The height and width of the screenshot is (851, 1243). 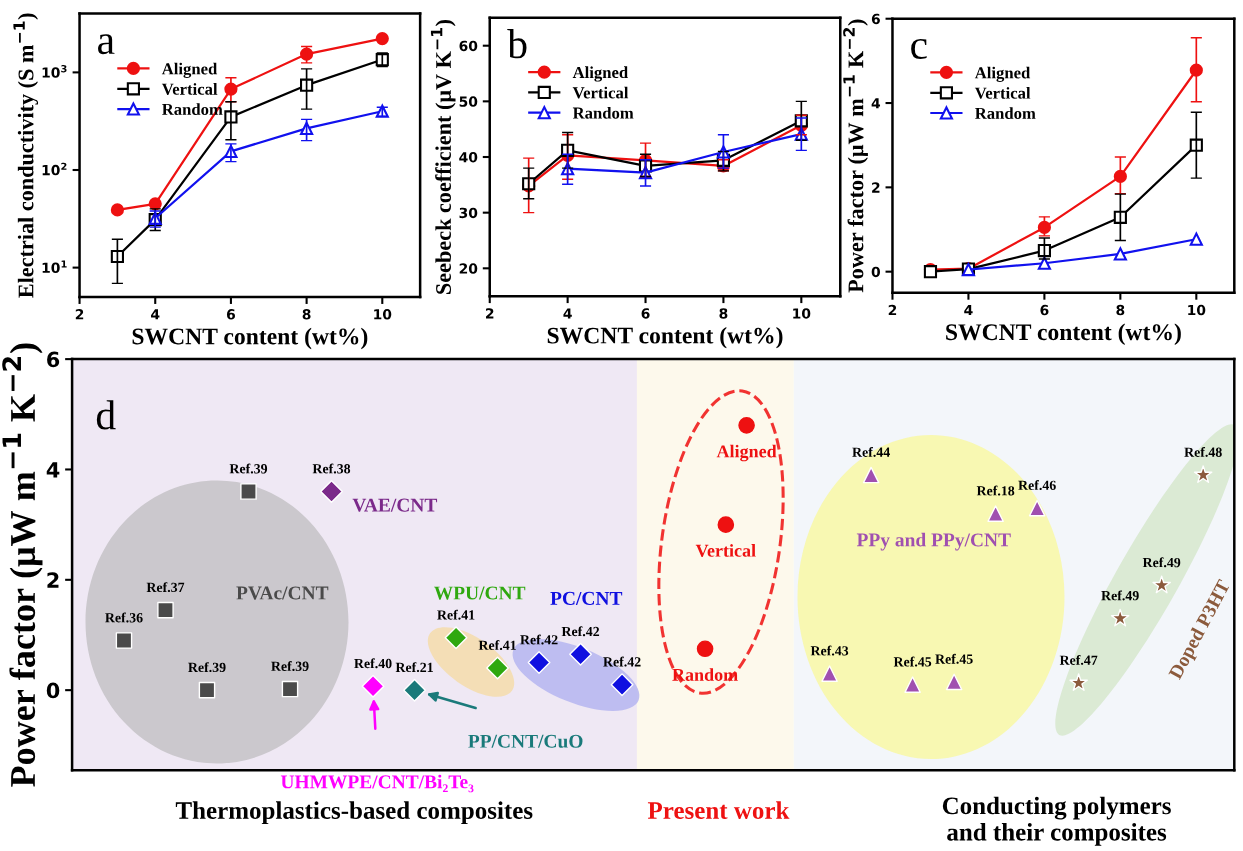 What do you see at coordinates (829, 650) in the screenshot?
I see `data-label: Ref.43` at bounding box center [829, 650].